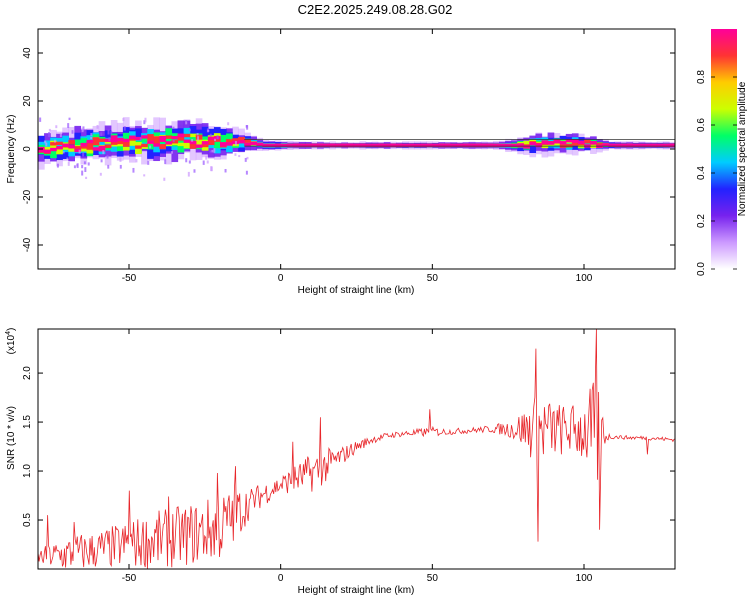 The width and height of the screenshot is (750, 600). Describe the element at coordinates (27, 422) in the screenshot. I see `y-tick-label: 1.5` at that location.